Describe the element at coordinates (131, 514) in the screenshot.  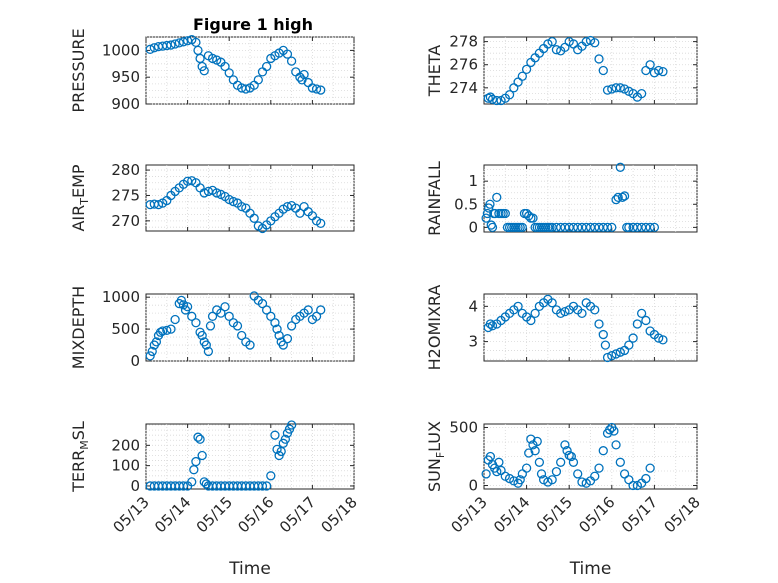
I see `x-tick-label: 05/13` at that location.